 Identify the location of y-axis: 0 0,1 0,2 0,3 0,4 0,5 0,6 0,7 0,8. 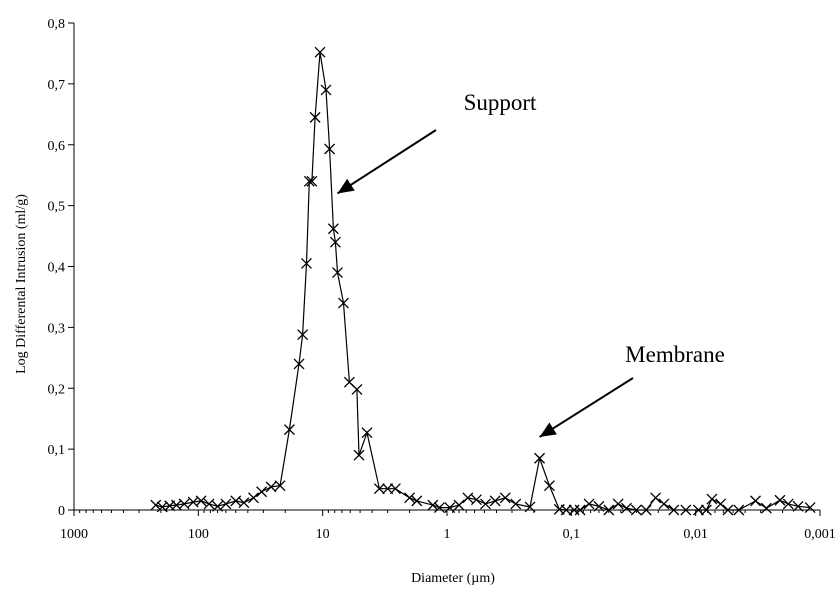
(61, 268).